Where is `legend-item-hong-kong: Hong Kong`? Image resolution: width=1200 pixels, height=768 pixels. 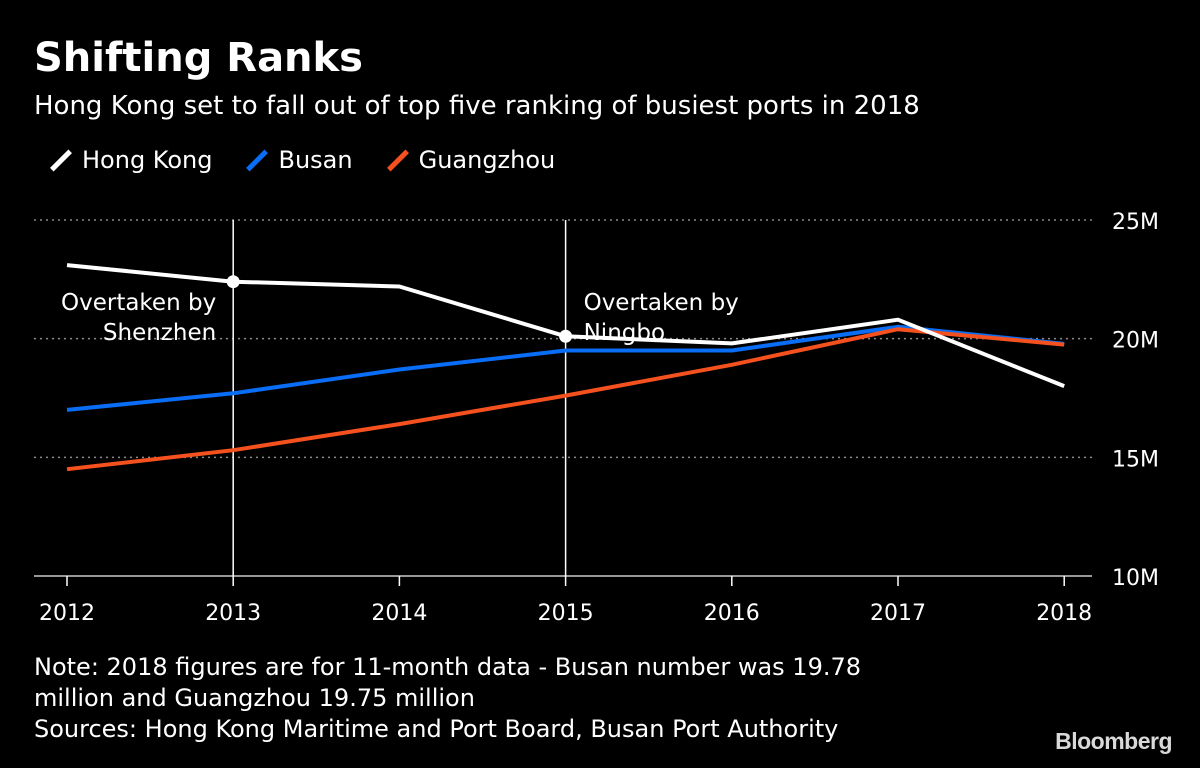 legend-item-hong-kong: Hong Kong is located at coordinates (130, 160).